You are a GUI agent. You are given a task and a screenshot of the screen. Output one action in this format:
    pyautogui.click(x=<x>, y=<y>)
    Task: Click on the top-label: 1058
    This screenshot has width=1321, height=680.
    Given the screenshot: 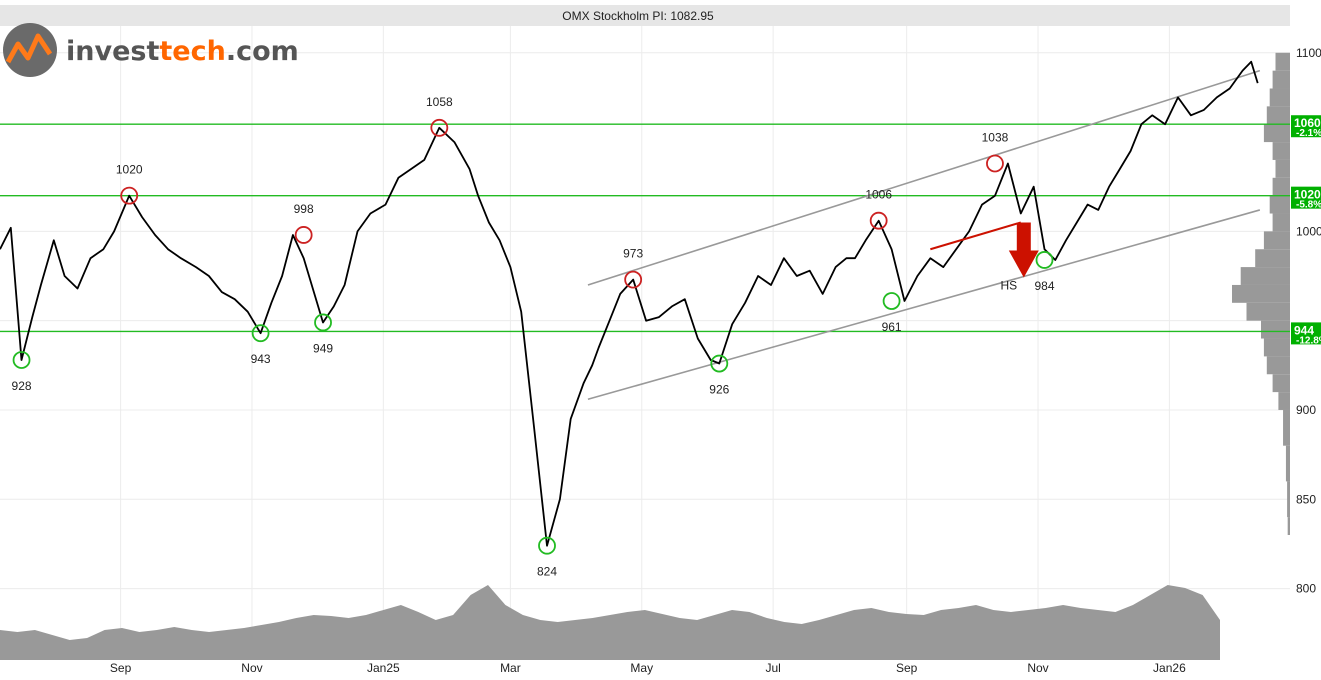 What is the action you would take?
    pyautogui.click(x=439, y=102)
    